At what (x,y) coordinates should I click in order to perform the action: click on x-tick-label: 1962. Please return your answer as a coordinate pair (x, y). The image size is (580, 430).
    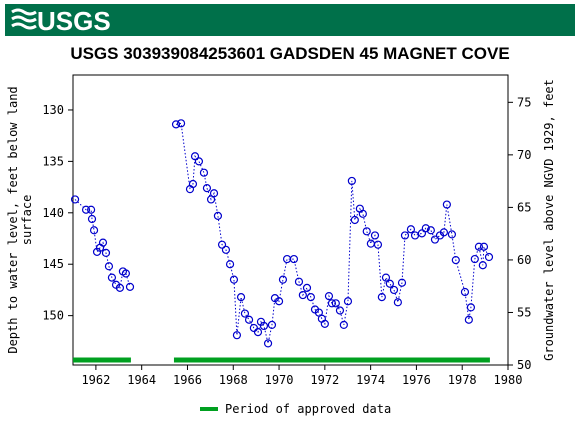
    Looking at the image, I should click on (95, 380).